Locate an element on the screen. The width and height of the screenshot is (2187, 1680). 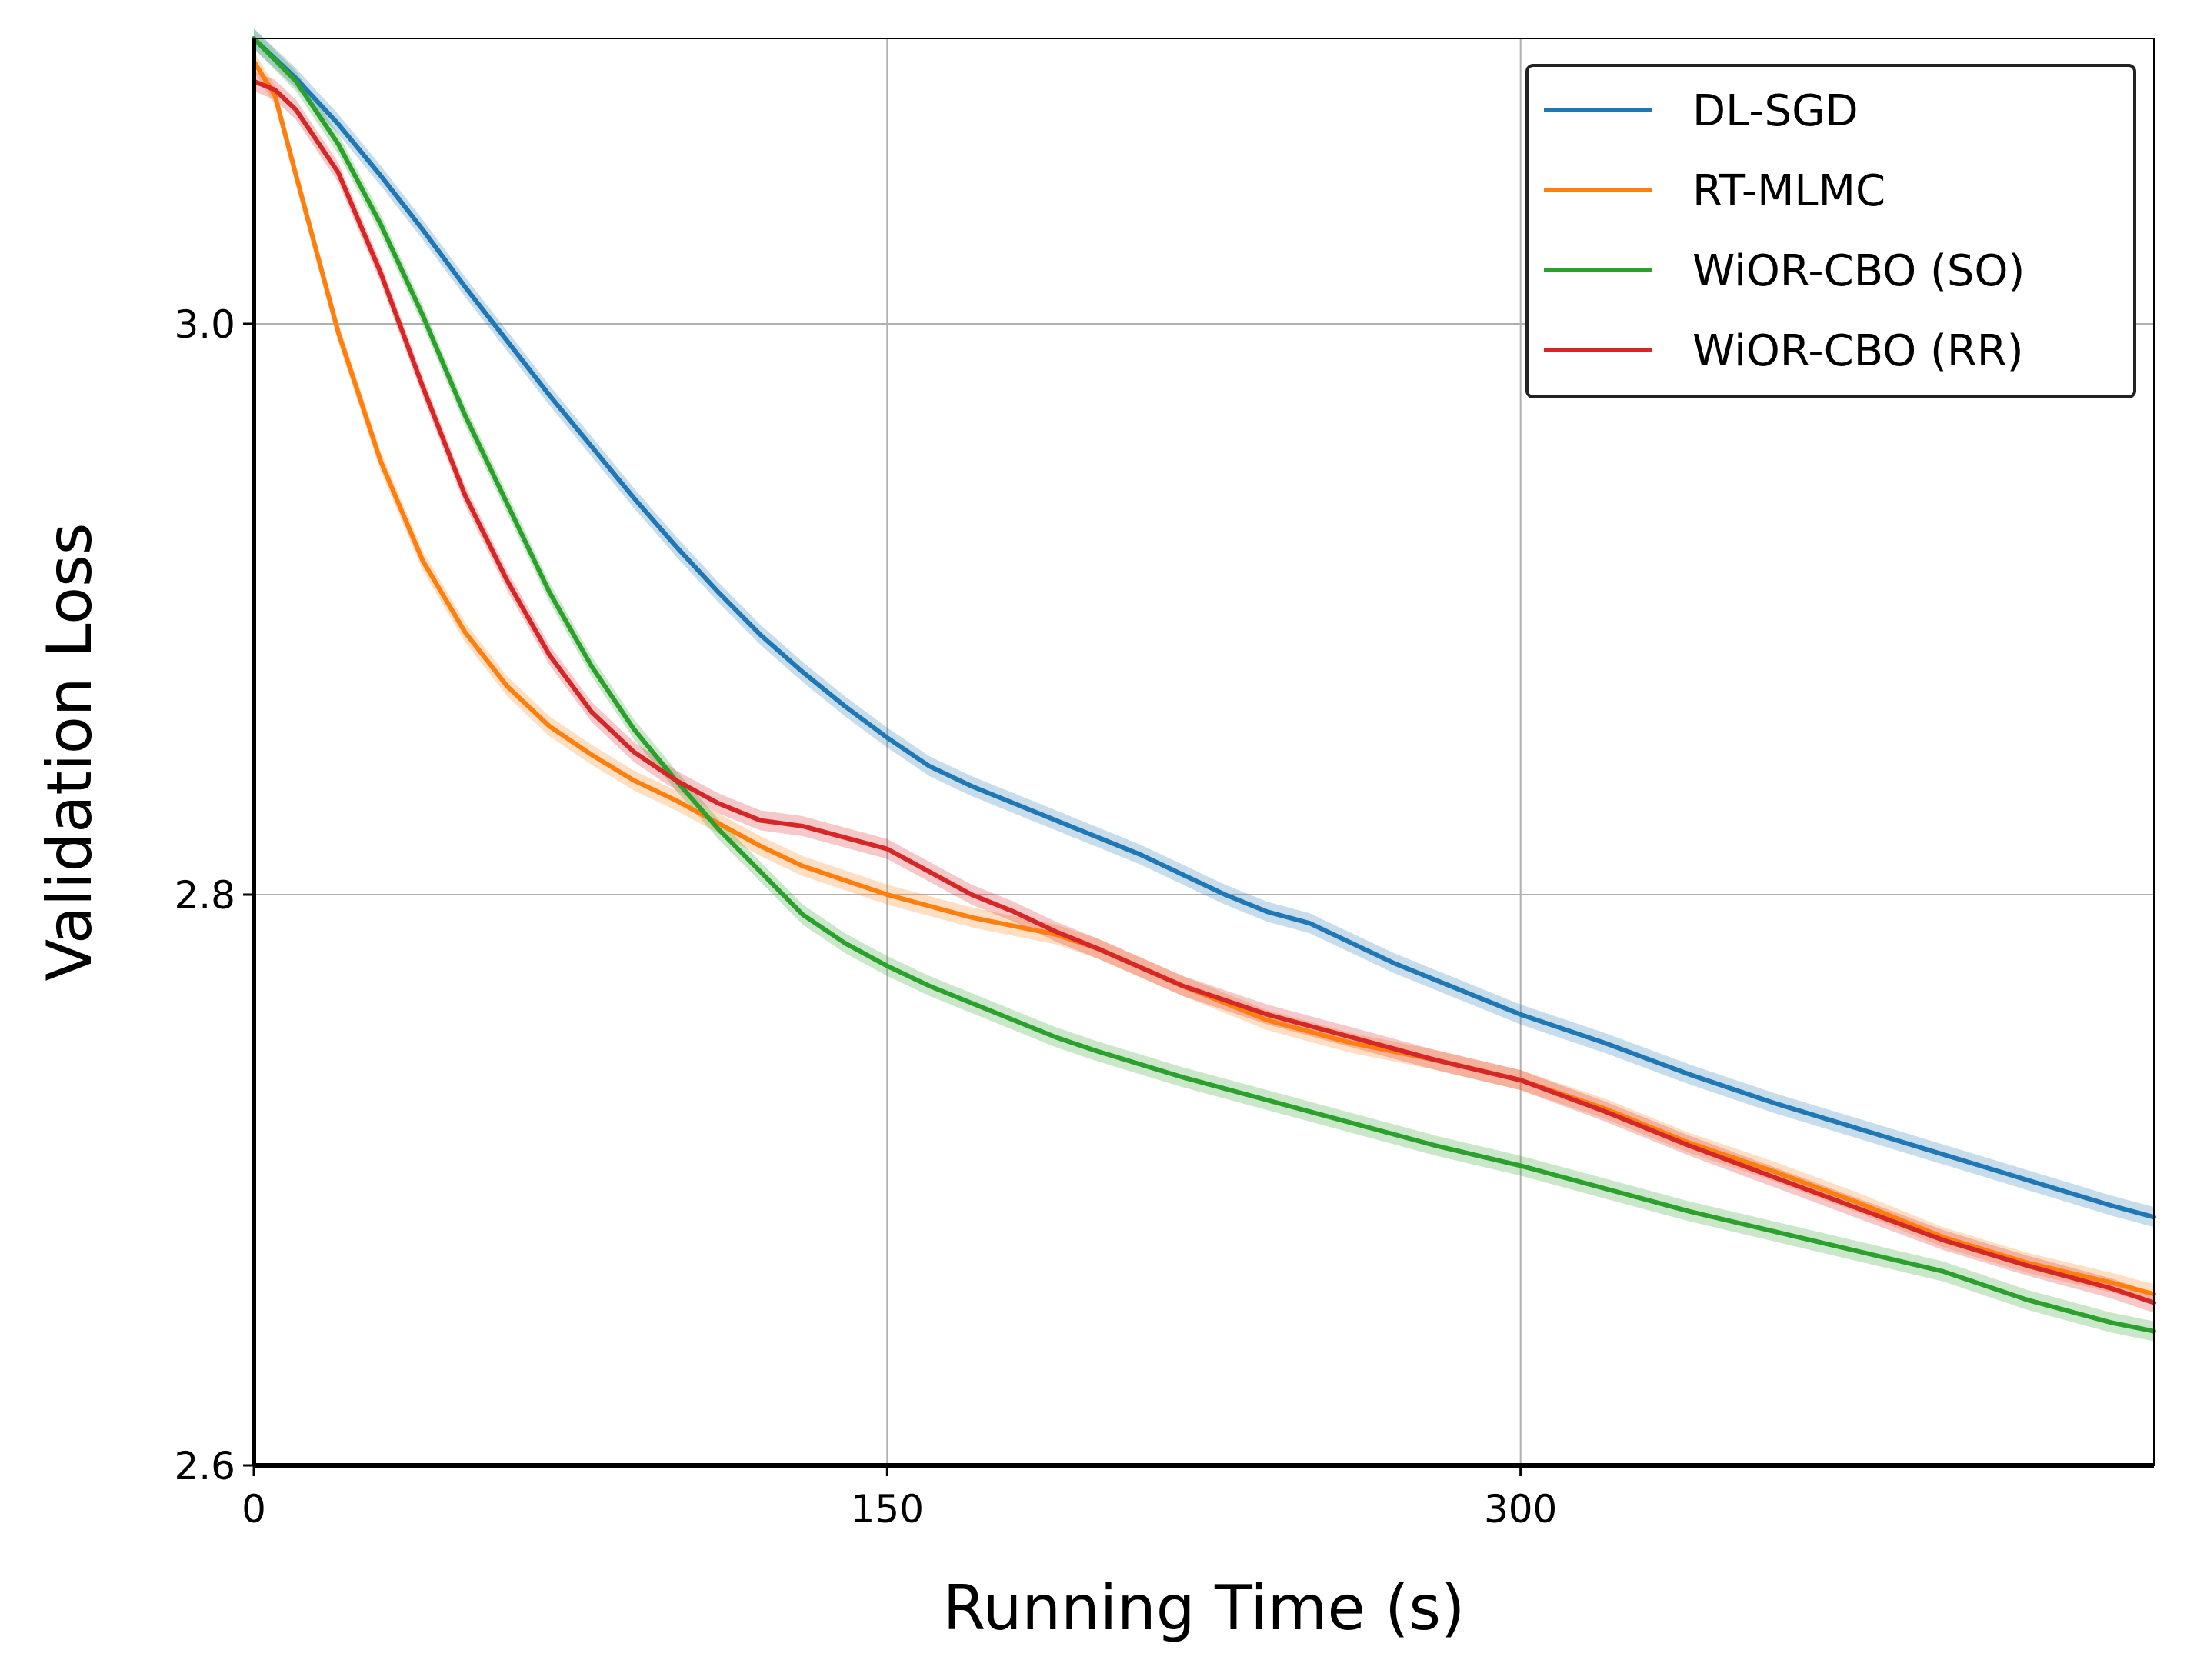
legend: DL-SGD RT-MLMC WiOR-CBO (SO) WiOR-CBO (RR) is located at coordinates (1830, 231).